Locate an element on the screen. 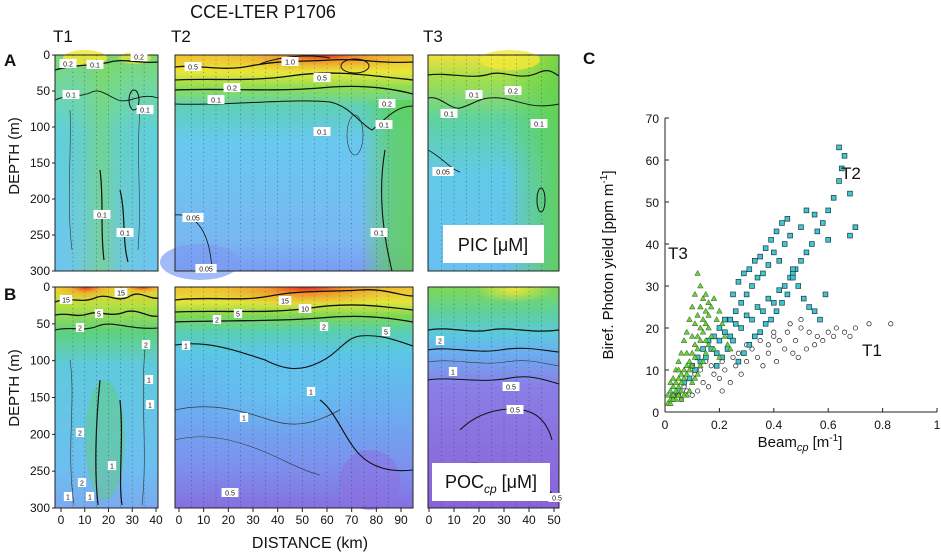  contour-label: 10 is located at coordinates (305, 310).